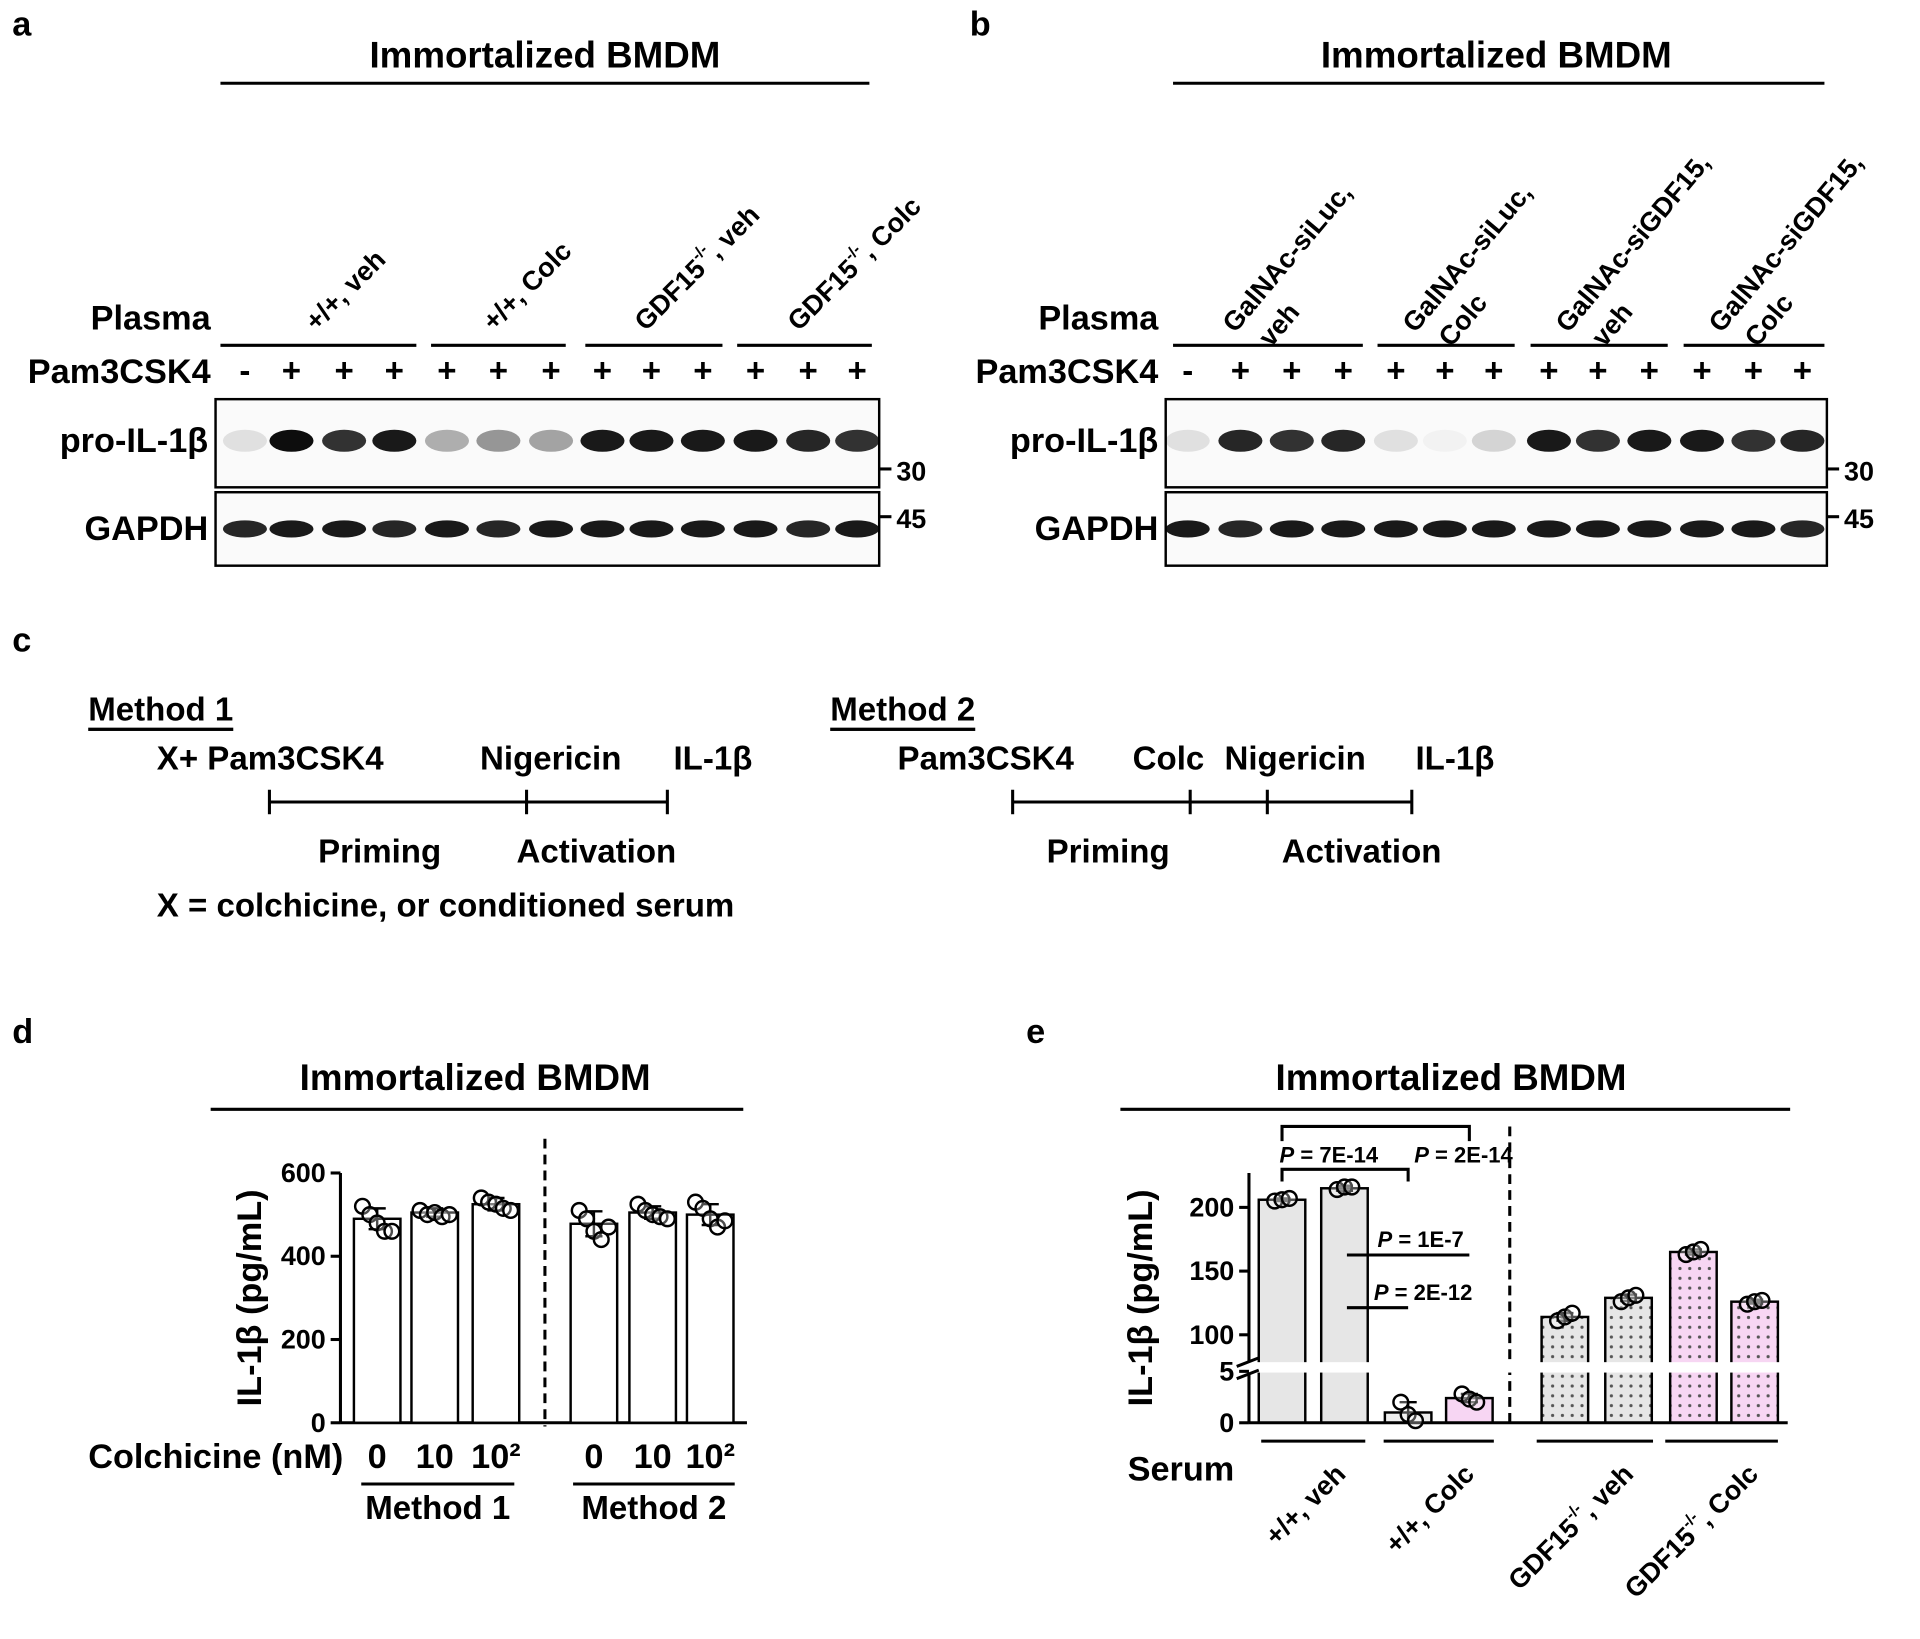 The height and width of the screenshot is (1639, 1920). What do you see at coordinates (670, 295) in the screenshot?
I see `group-label-run: GDF15` at bounding box center [670, 295].